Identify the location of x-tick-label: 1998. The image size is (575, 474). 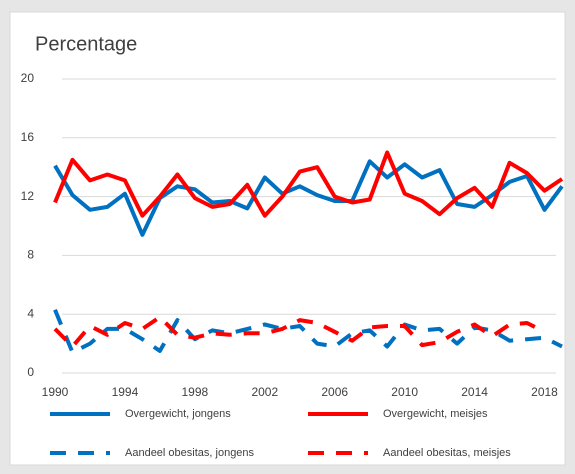
(195, 392).